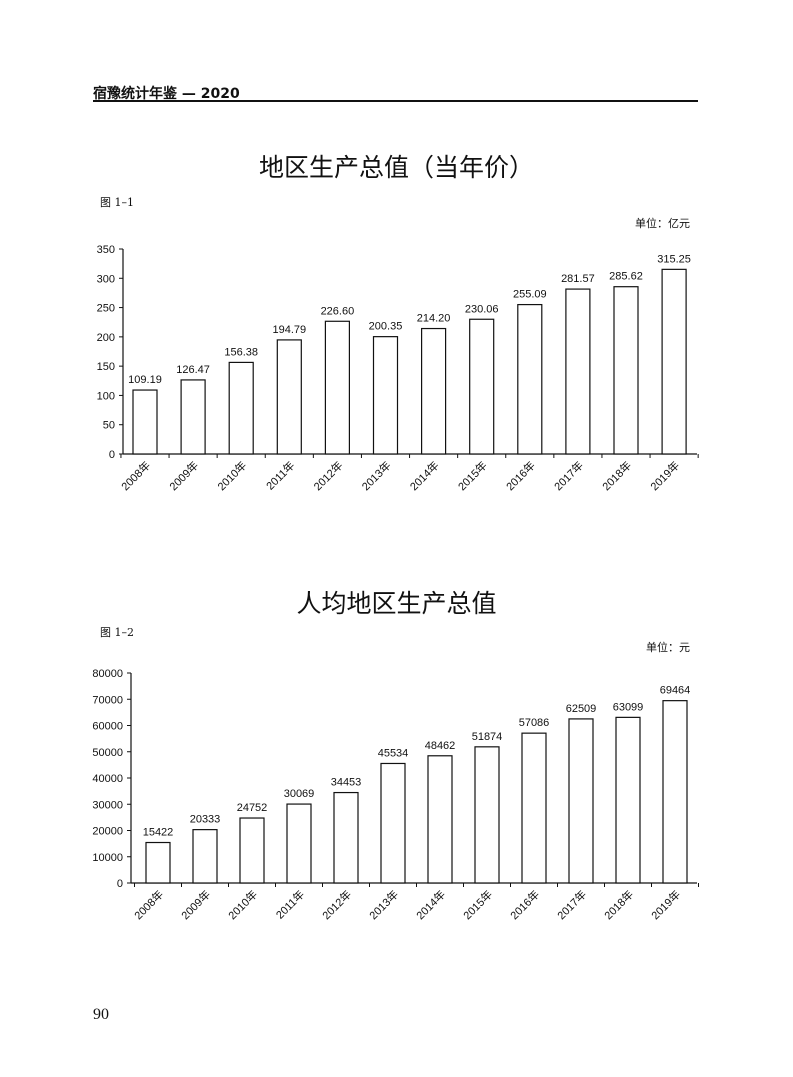 The height and width of the screenshot is (1077, 793). What do you see at coordinates (242, 904) in the screenshot?
I see `chart2-x-tick-label: 2010年` at bounding box center [242, 904].